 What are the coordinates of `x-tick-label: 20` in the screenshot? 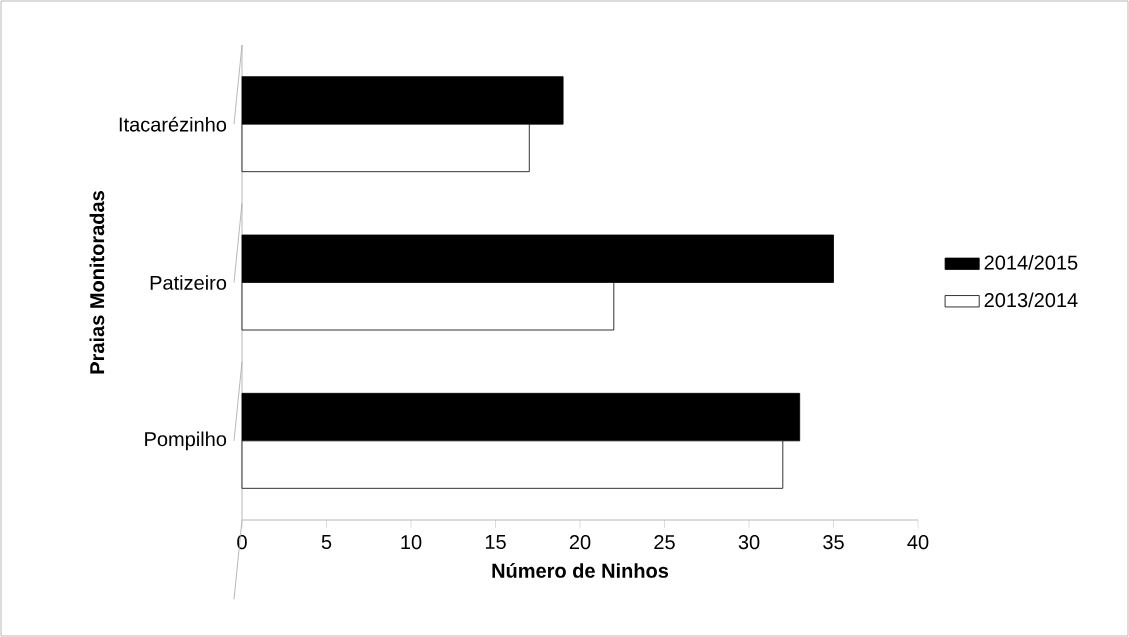 It's located at (580, 542).